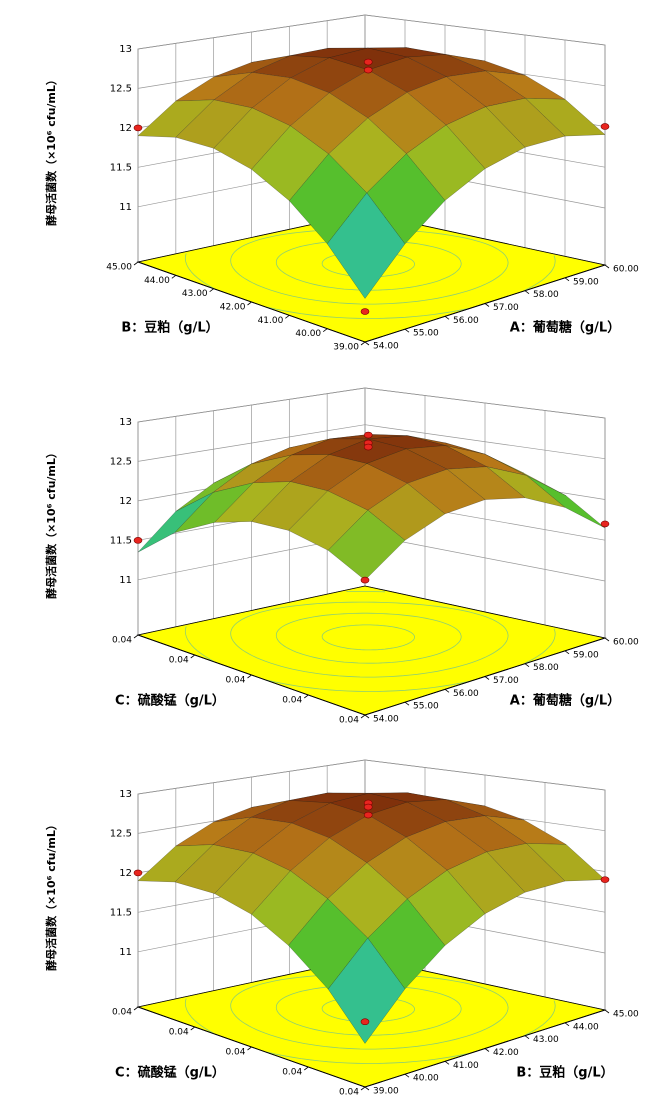 This screenshot has width=663, height=1110. Describe the element at coordinates (546, 668) in the screenshot. I see `x-tick-label: 58.00` at that location.